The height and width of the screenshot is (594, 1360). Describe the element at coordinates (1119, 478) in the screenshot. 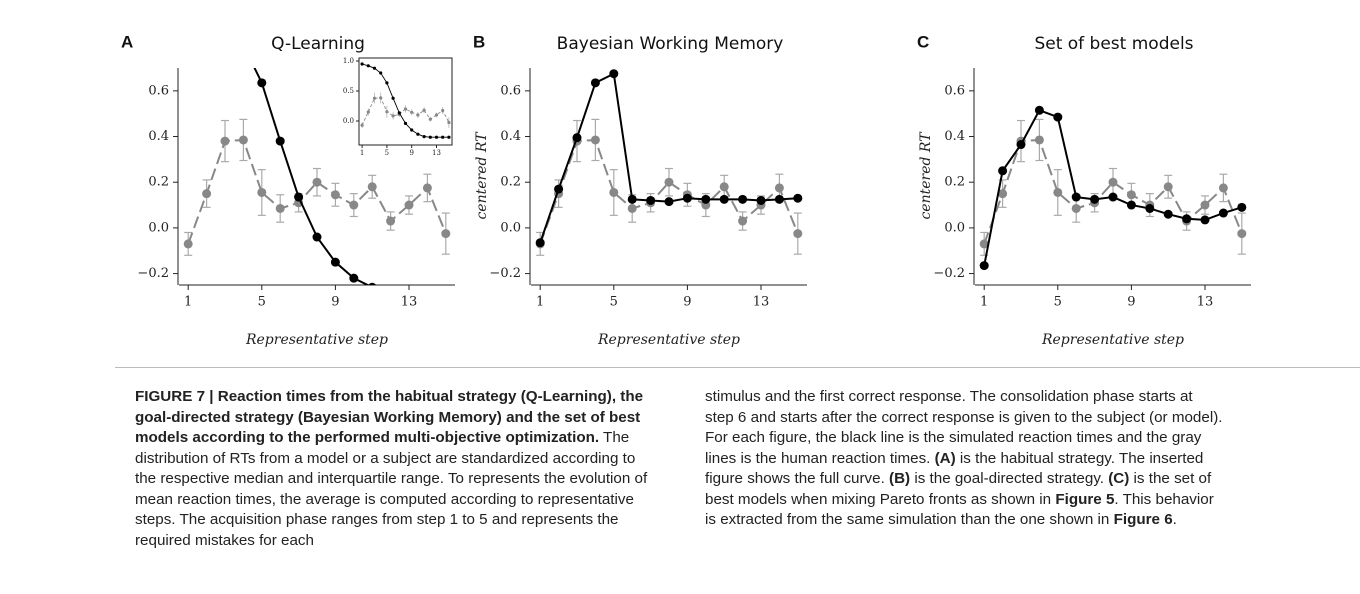

I see `caption-run: (C)` at that location.